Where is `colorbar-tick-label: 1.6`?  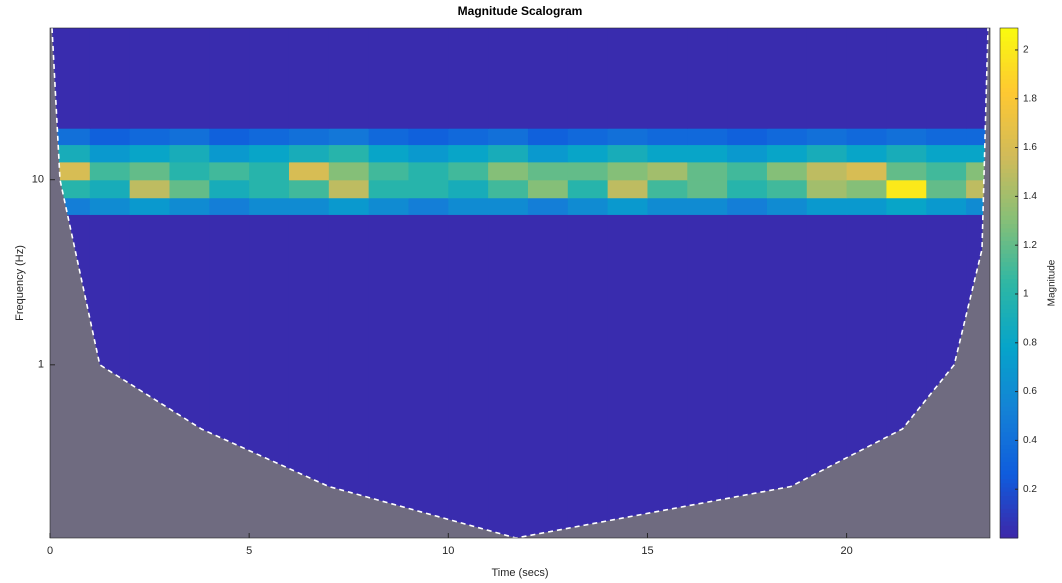
colorbar-tick-label: 1.6 is located at coordinates (1030, 147).